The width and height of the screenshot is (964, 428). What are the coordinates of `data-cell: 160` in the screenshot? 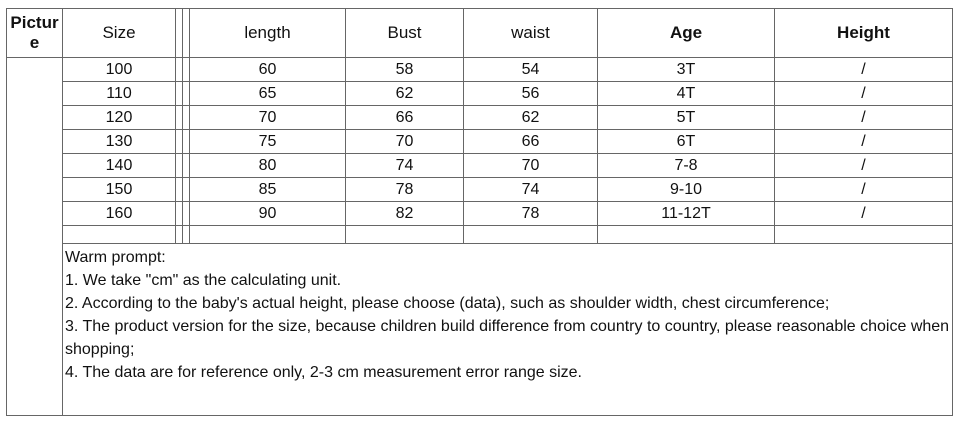 It's located at (119, 213).